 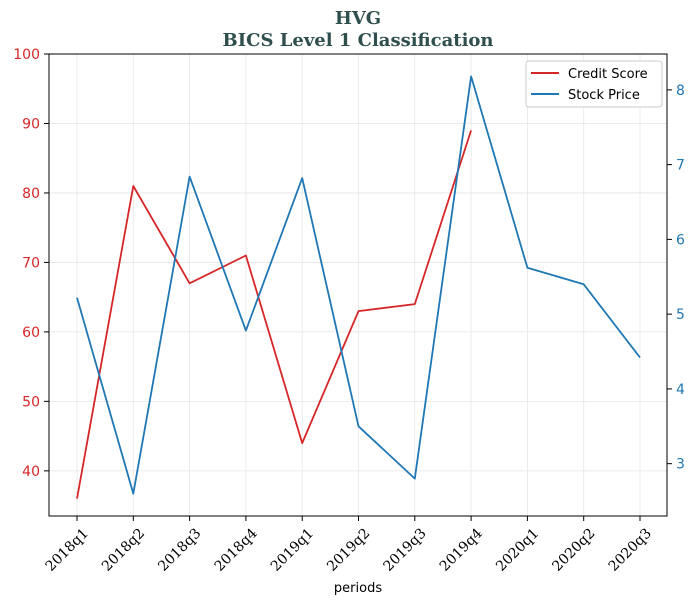 I want to click on left-tick-label: 50, so click(x=31, y=402).